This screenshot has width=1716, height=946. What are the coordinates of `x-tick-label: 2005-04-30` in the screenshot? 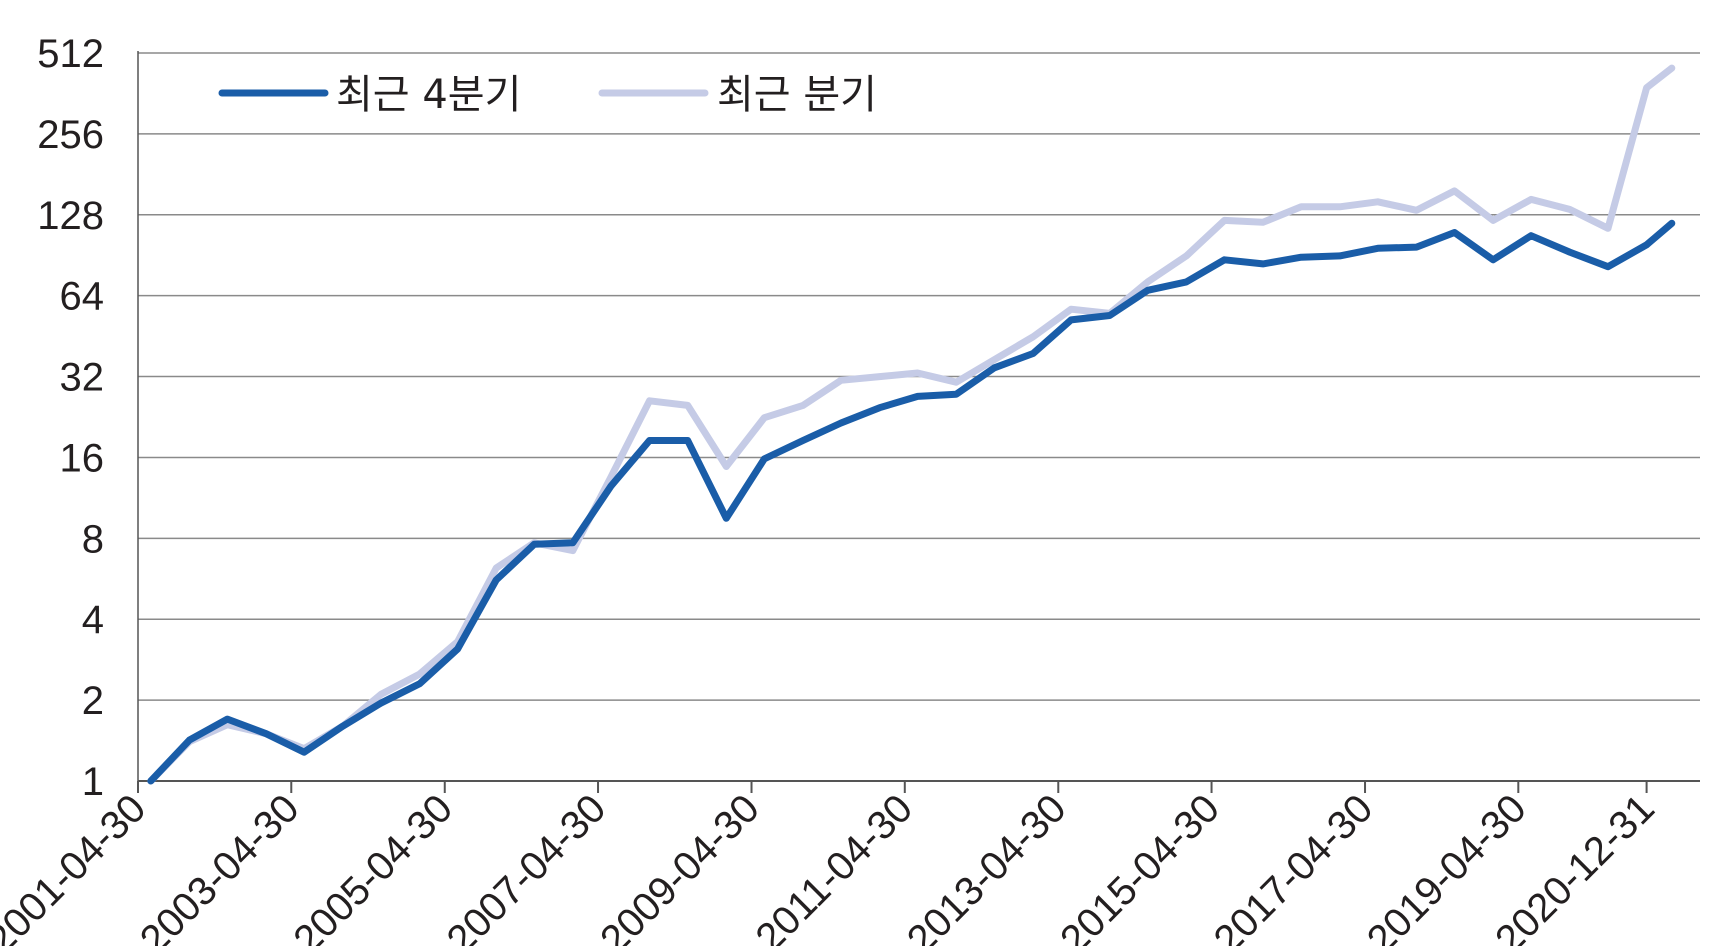 It's located at (373, 866).